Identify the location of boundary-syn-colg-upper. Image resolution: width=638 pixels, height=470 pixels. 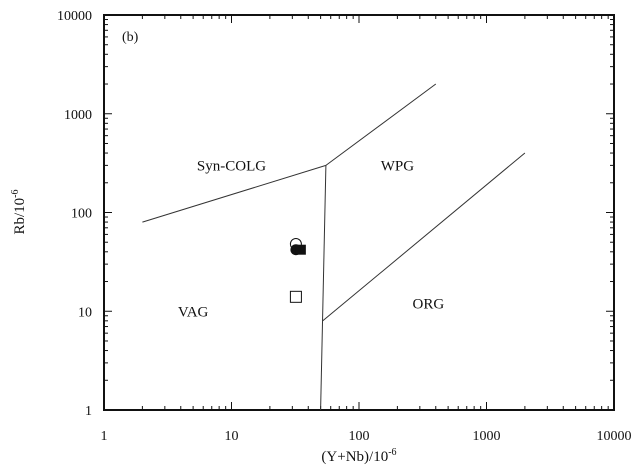
(234, 193).